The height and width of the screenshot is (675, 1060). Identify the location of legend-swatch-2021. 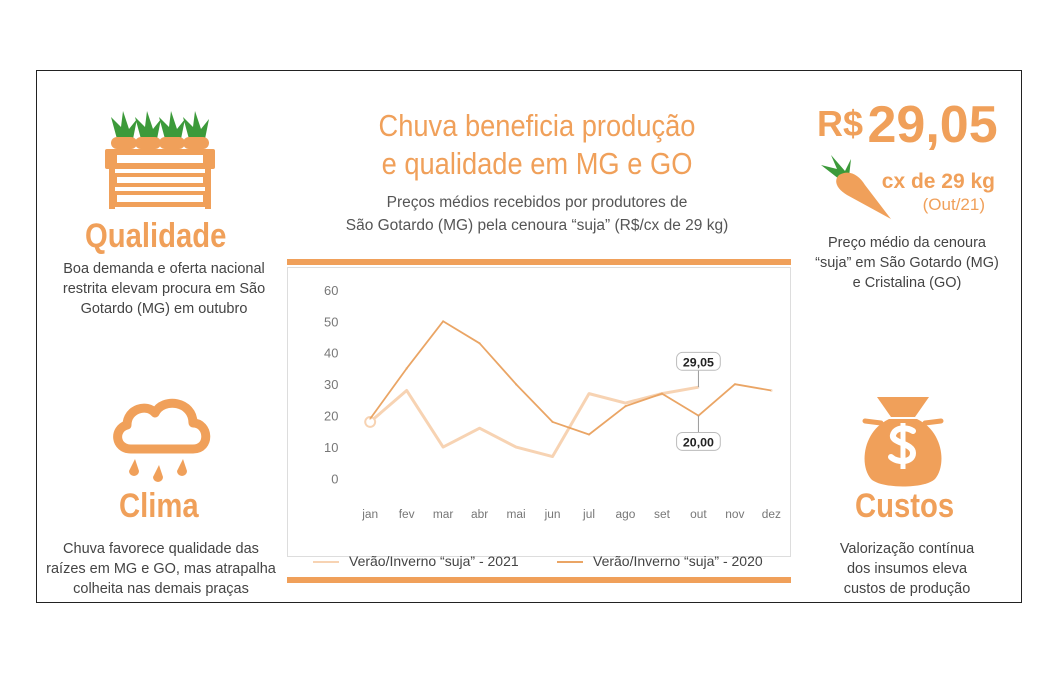
(326, 562).